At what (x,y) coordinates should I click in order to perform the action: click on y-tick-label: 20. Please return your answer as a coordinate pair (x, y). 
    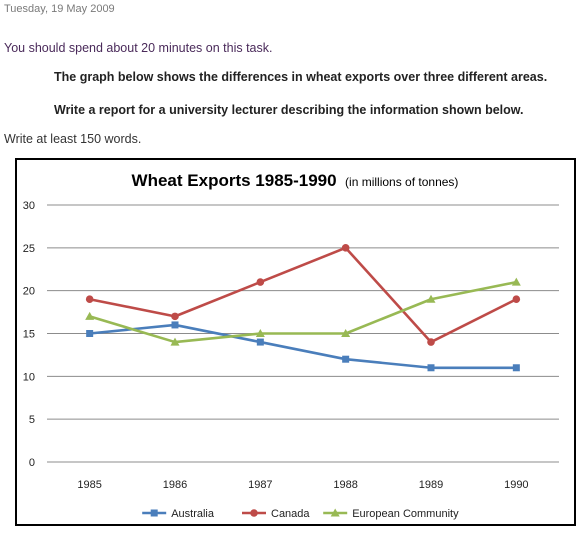
    Looking at the image, I should click on (29, 292).